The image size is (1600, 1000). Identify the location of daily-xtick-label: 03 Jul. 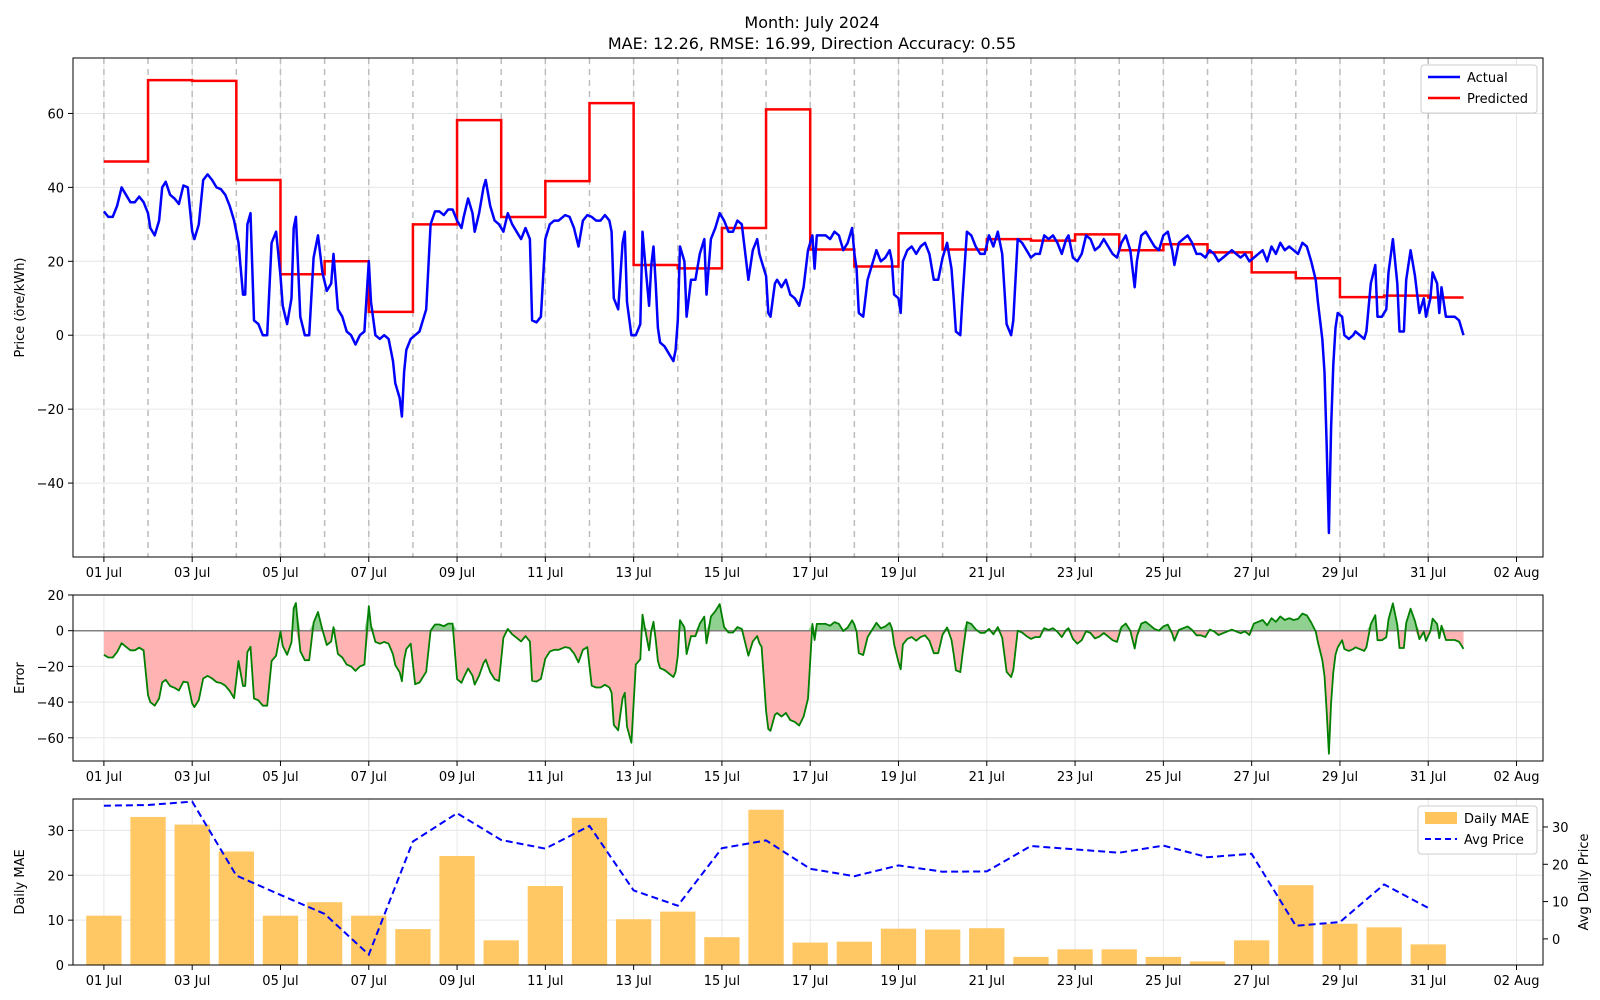
(192, 981).